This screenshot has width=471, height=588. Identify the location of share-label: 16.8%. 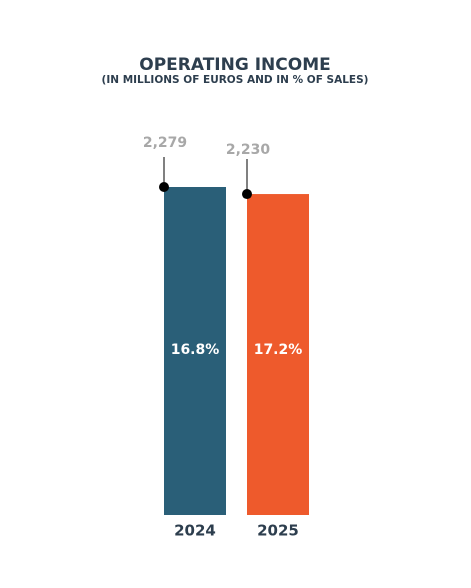
(195, 350).